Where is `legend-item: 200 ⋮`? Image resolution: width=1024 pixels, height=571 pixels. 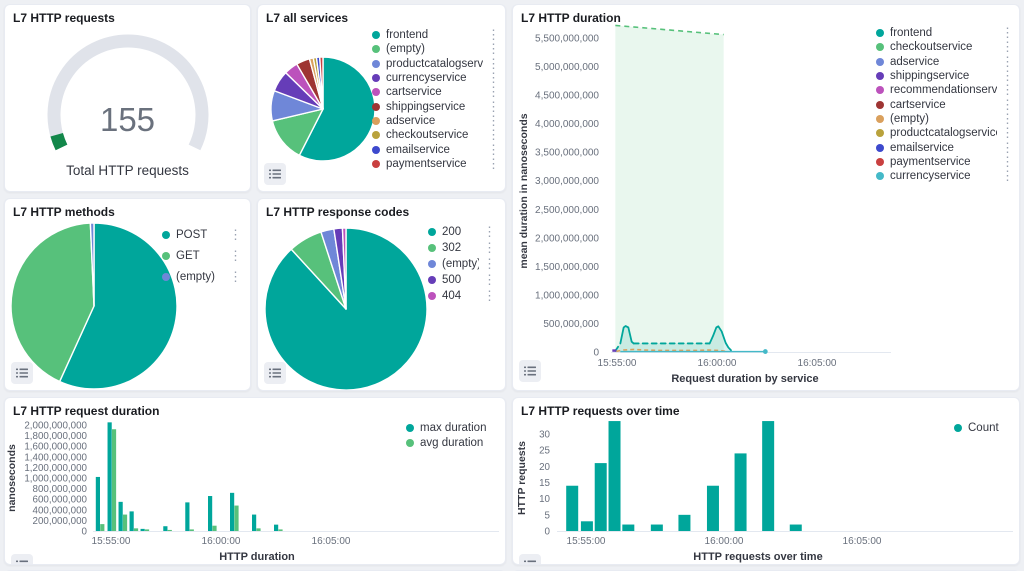
legend-item: 200 ⋮ is located at coordinates (462, 232).